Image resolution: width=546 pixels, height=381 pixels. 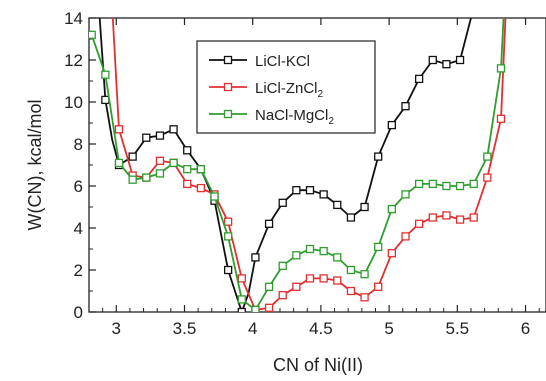 What do you see at coordinates (35, 165) in the screenshot?
I see `y-axis-title: W(CN), kcal/mol` at bounding box center [35, 165].